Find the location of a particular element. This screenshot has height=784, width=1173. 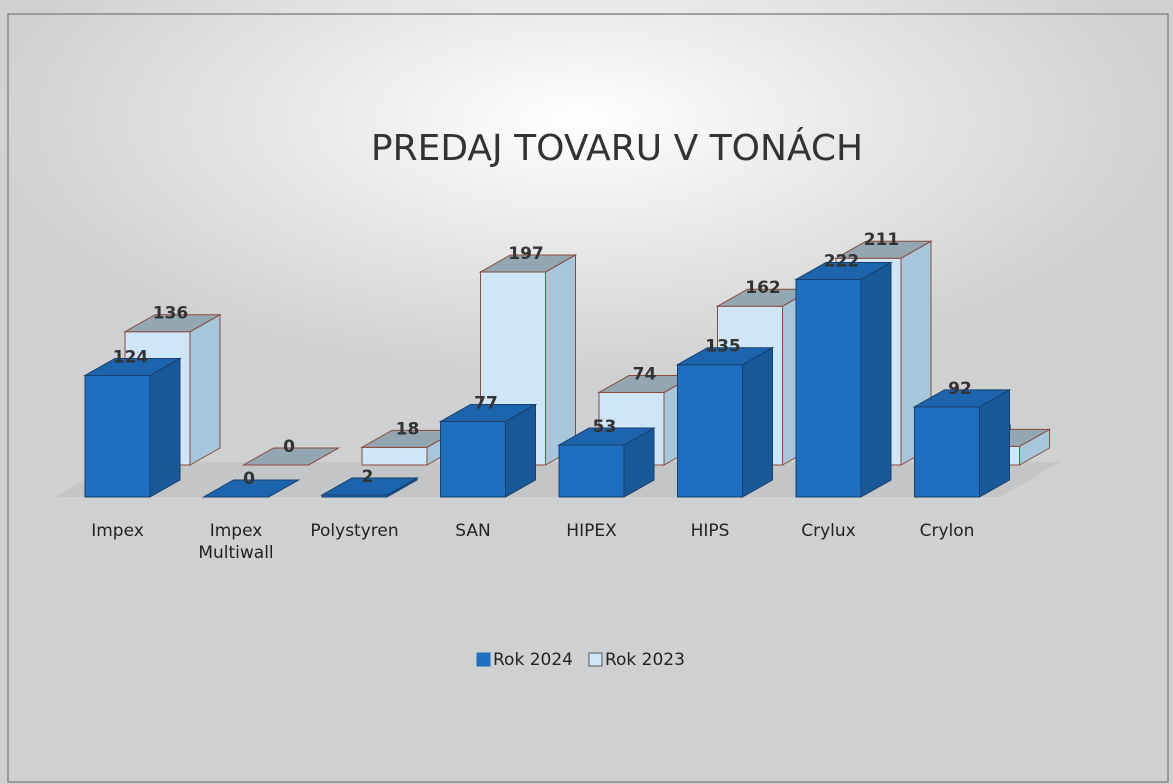

data-label: 74 is located at coordinates (645, 374).